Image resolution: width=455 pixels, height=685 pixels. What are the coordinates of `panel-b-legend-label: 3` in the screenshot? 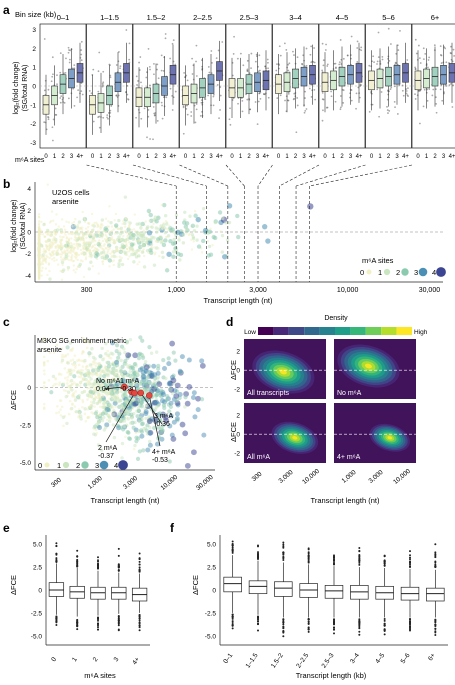 It's located at (416, 272).